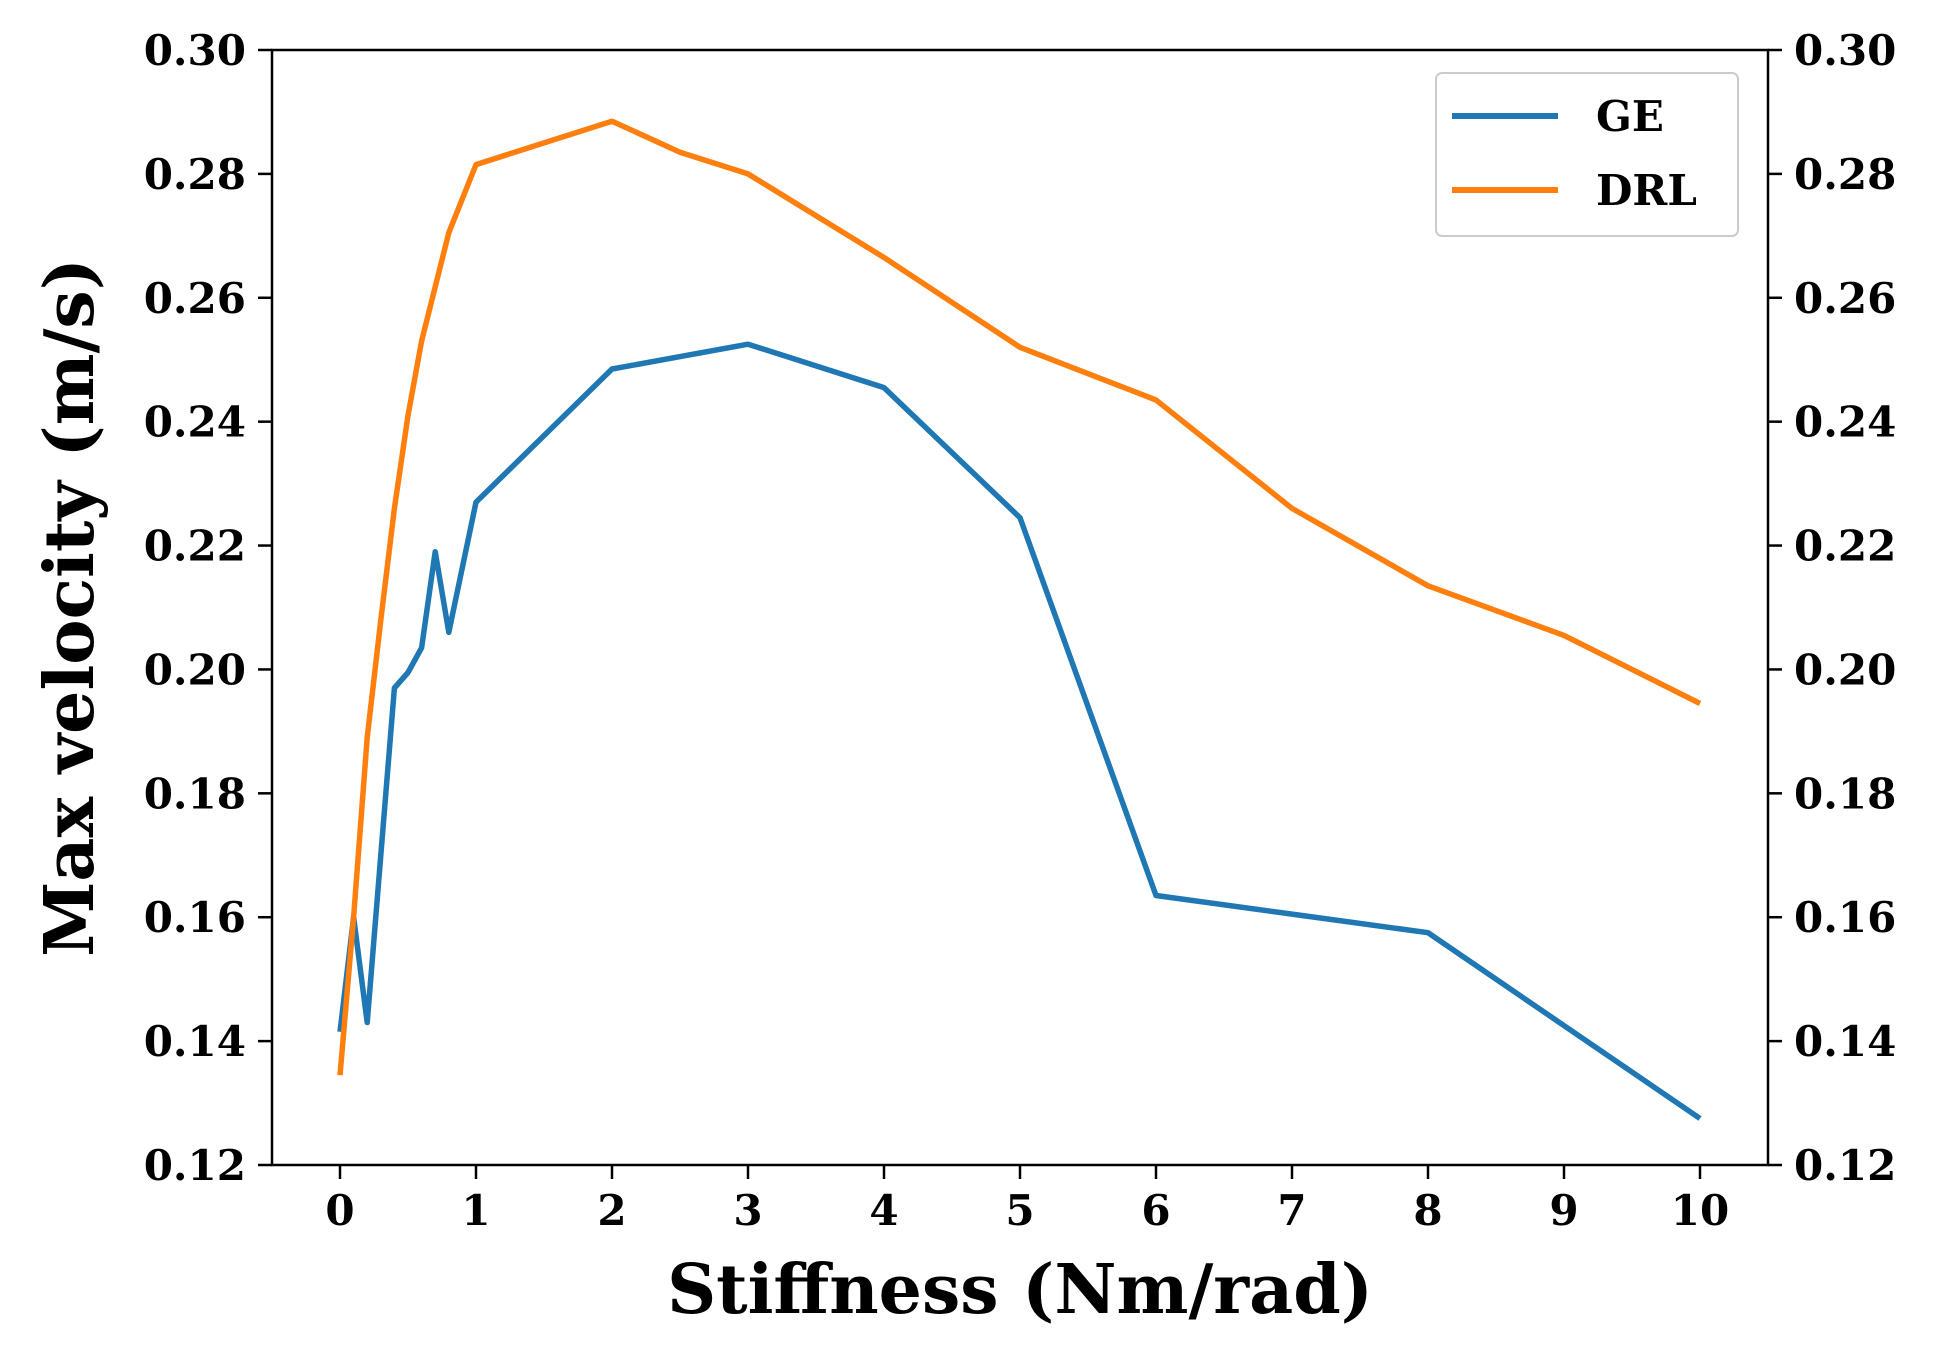 This screenshot has height=1355, width=1940. I want to click on x-axis-title: Stiffness (Nm/rad), so click(1020, 1290).